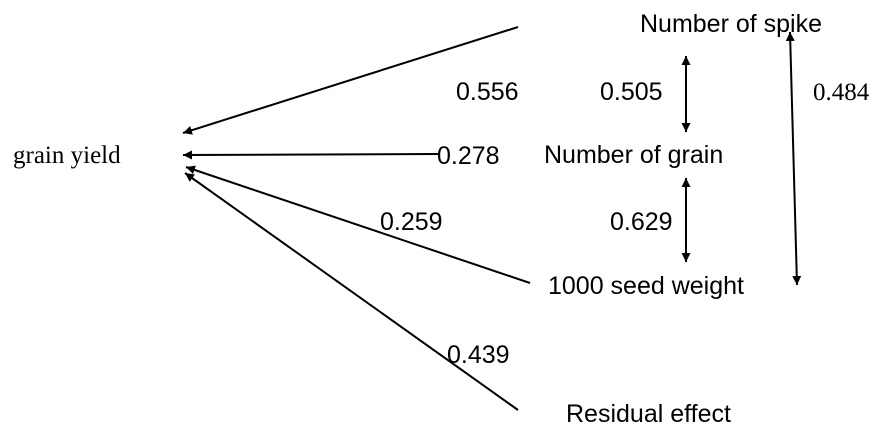 Image resolution: width=894 pixels, height=434 pixels. I want to click on coef-residual-to-yield: 0.439, so click(478, 355).